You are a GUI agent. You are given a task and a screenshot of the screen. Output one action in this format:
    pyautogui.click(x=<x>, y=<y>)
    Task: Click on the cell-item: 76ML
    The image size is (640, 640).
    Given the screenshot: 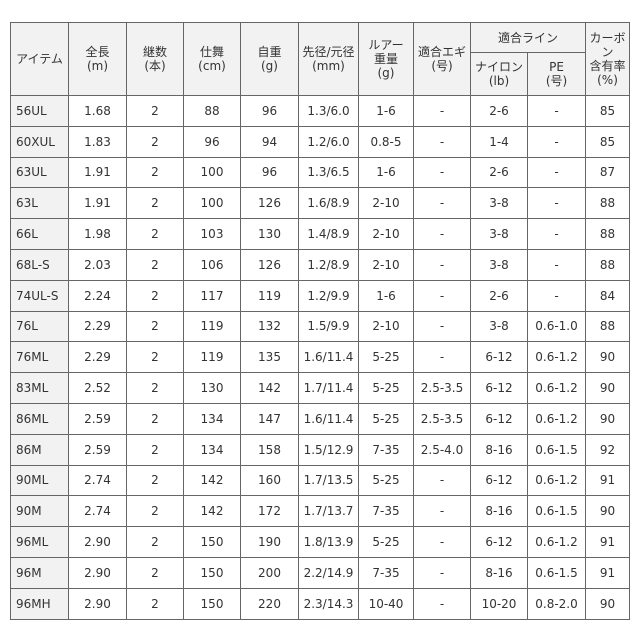 What is the action you would take?
    pyautogui.click(x=39, y=357)
    